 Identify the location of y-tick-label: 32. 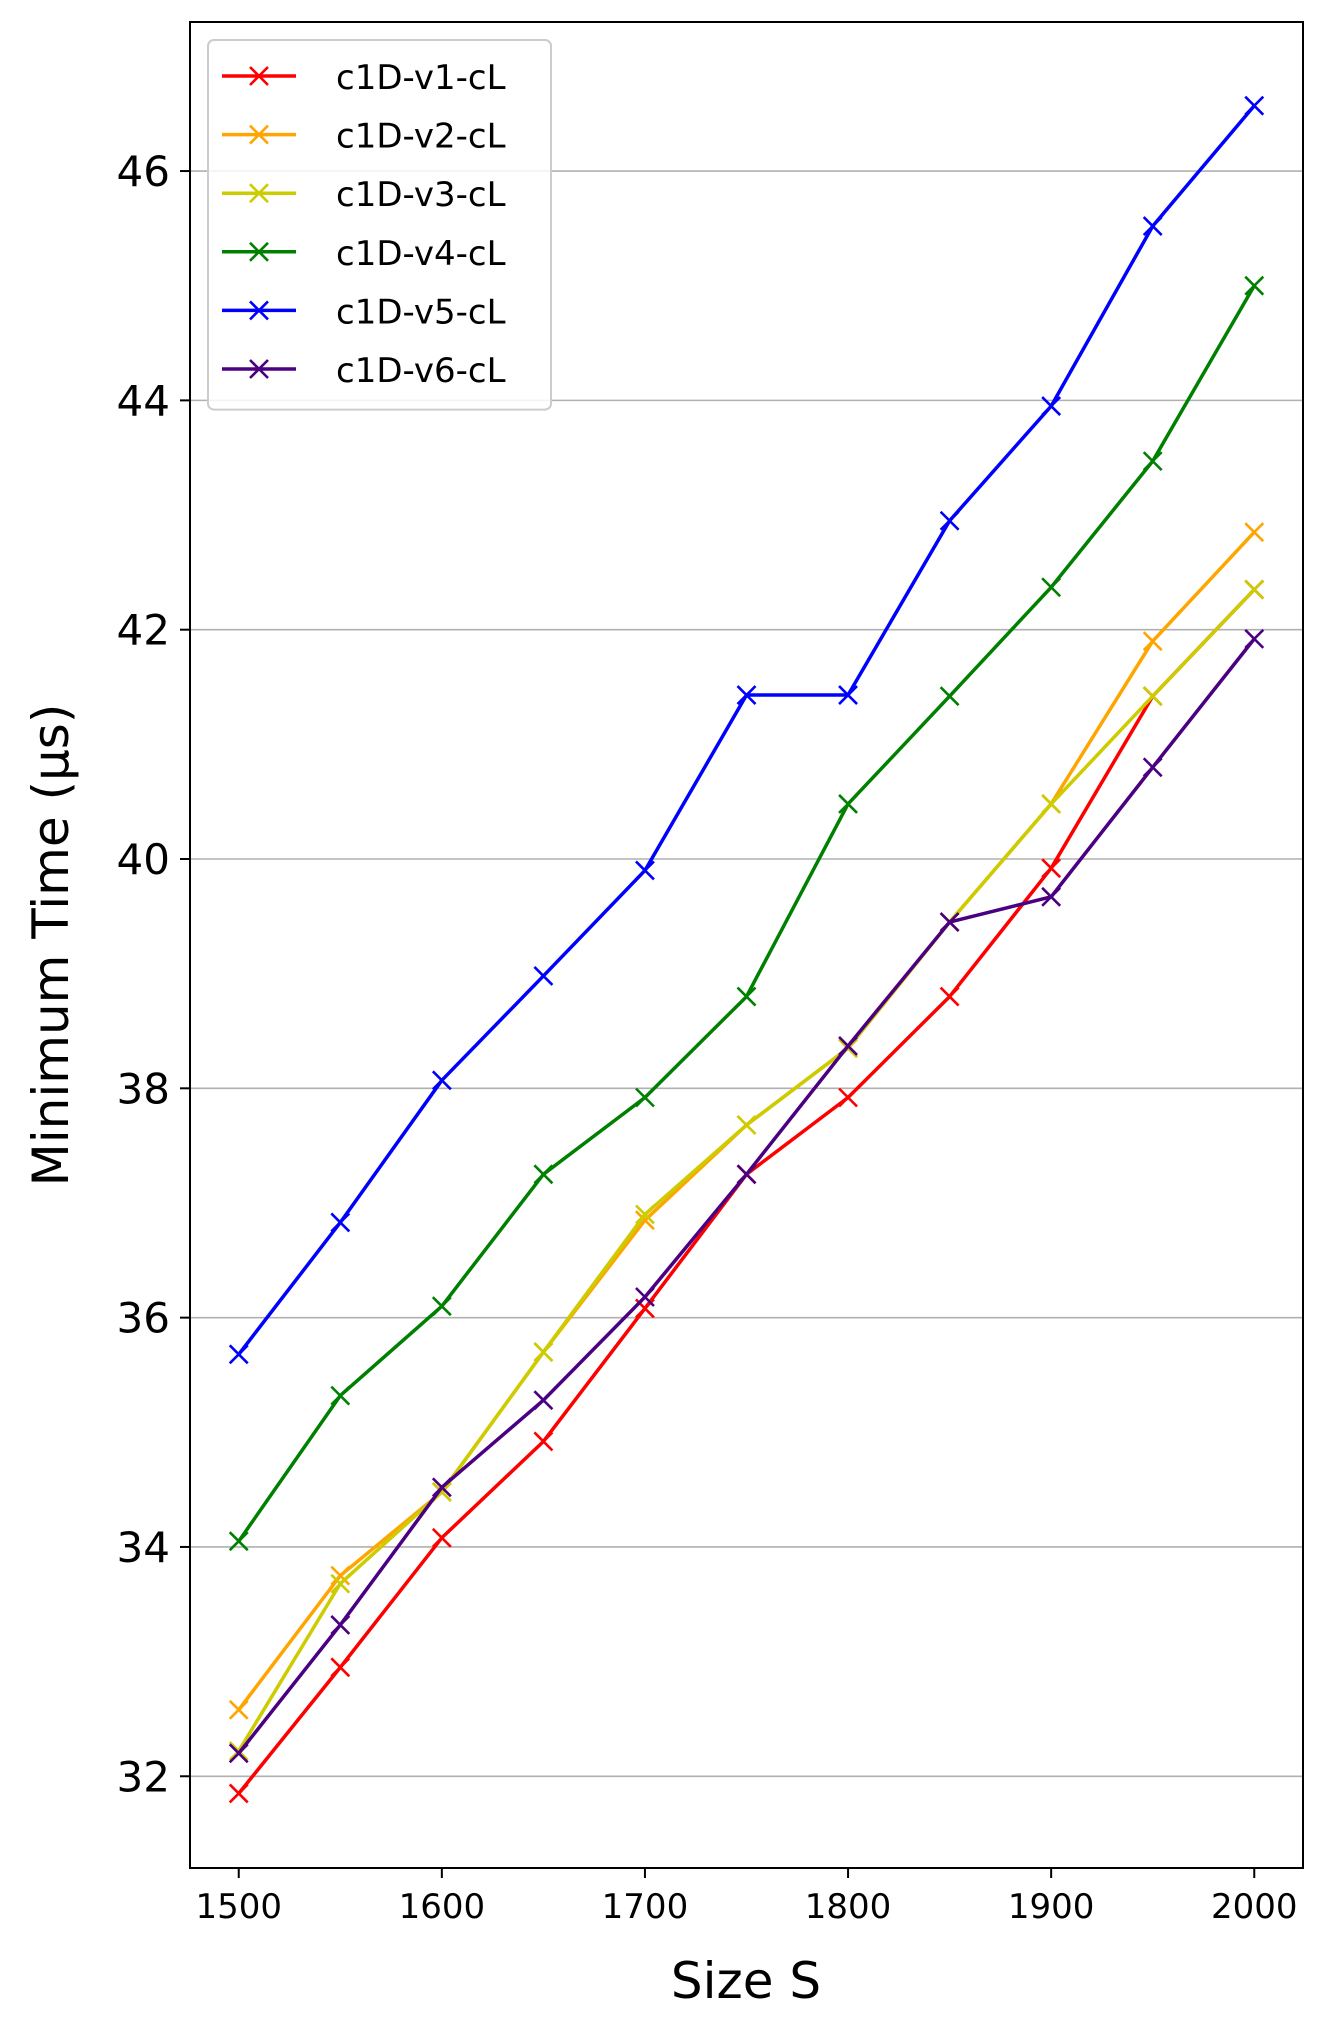
(143, 1776).